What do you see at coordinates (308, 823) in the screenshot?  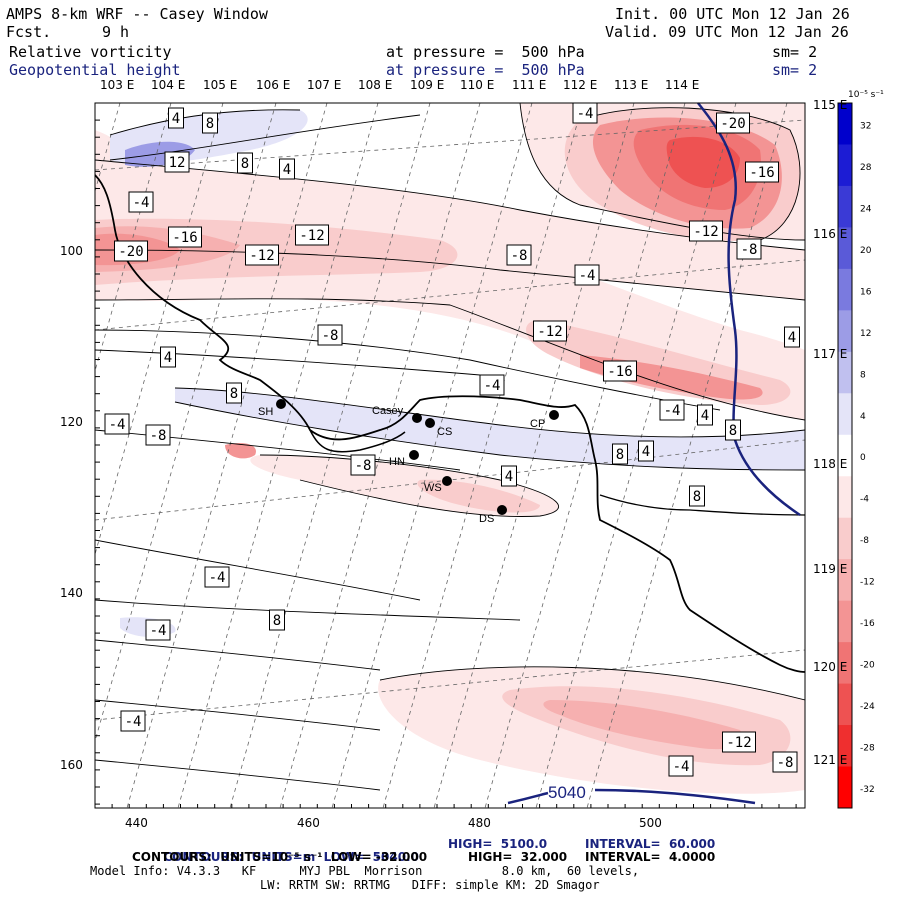 I see `x-axis-tick-label: 460` at bounding box center [308, 823].